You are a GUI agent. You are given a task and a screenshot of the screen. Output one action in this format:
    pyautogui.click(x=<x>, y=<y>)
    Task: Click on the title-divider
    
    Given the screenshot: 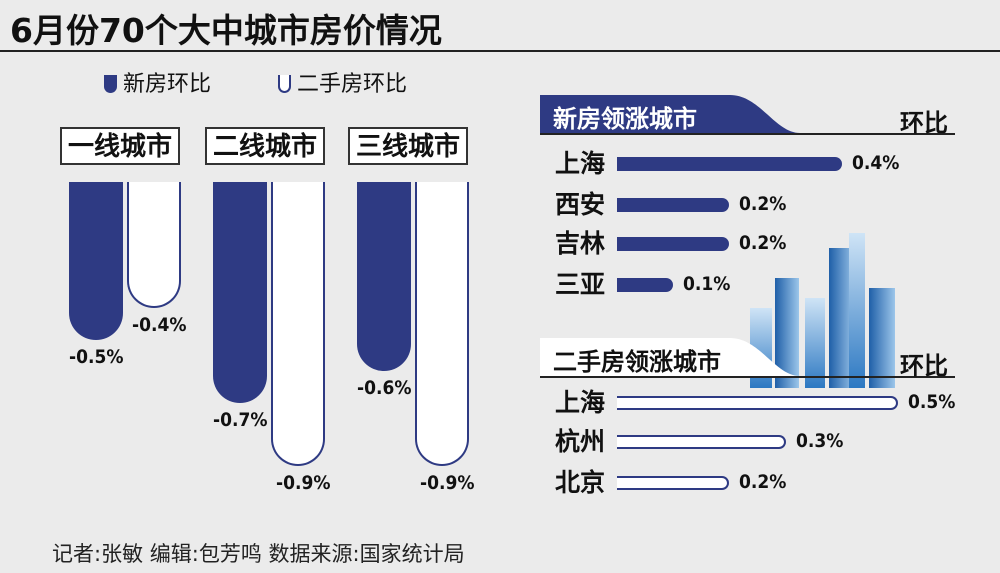 What is the action you would take?
    pyautogui.click(x=500, y=51)
    